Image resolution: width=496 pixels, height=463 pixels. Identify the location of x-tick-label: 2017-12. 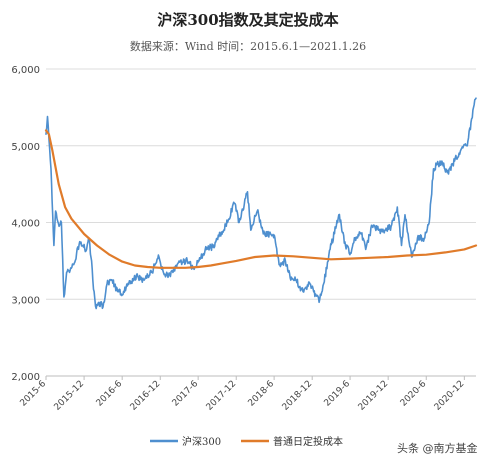
(222, 396).